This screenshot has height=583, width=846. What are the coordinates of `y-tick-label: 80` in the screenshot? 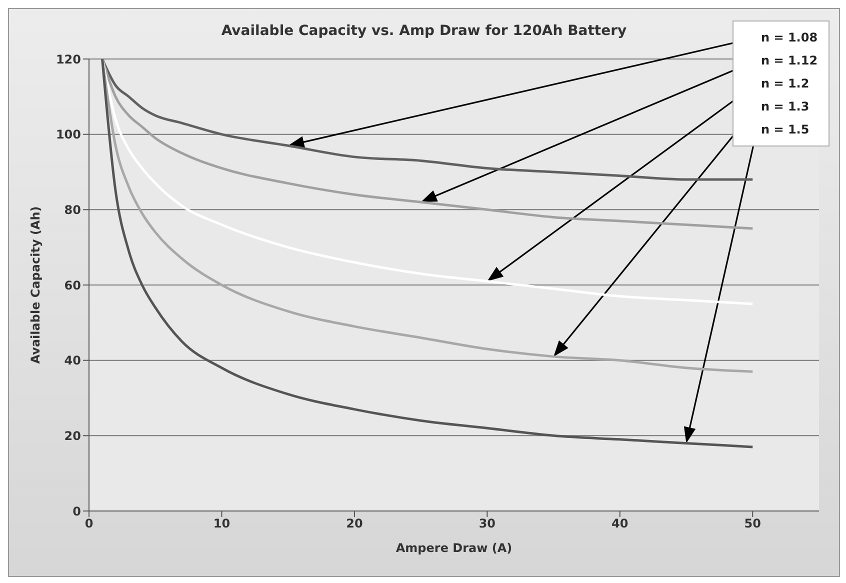 It's located at (72, 209).